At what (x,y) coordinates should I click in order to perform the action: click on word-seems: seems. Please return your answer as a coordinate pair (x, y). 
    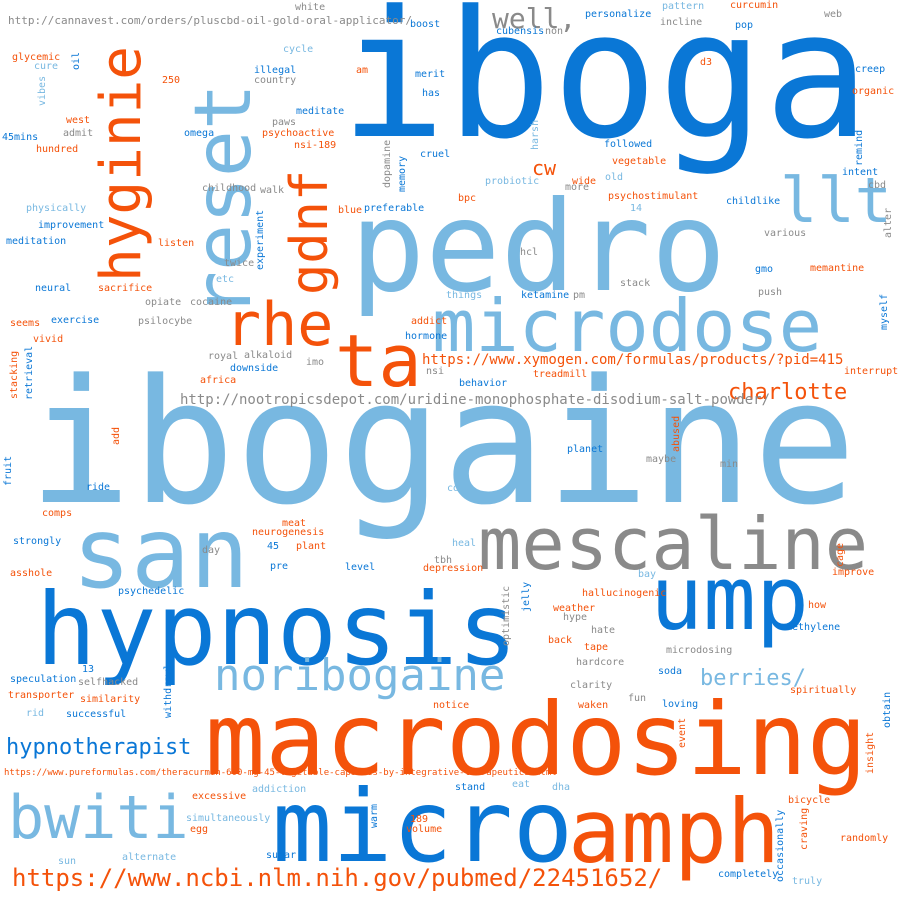
    Looking at the image, I should click on (25, 323).